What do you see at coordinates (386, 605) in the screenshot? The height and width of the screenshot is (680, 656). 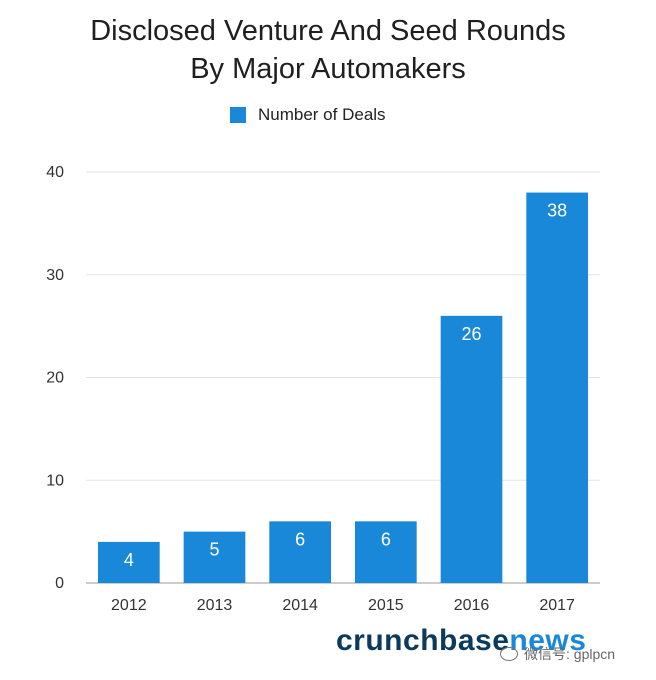 I see `x-tick-label: 2015` at bounding box center [386, 605].